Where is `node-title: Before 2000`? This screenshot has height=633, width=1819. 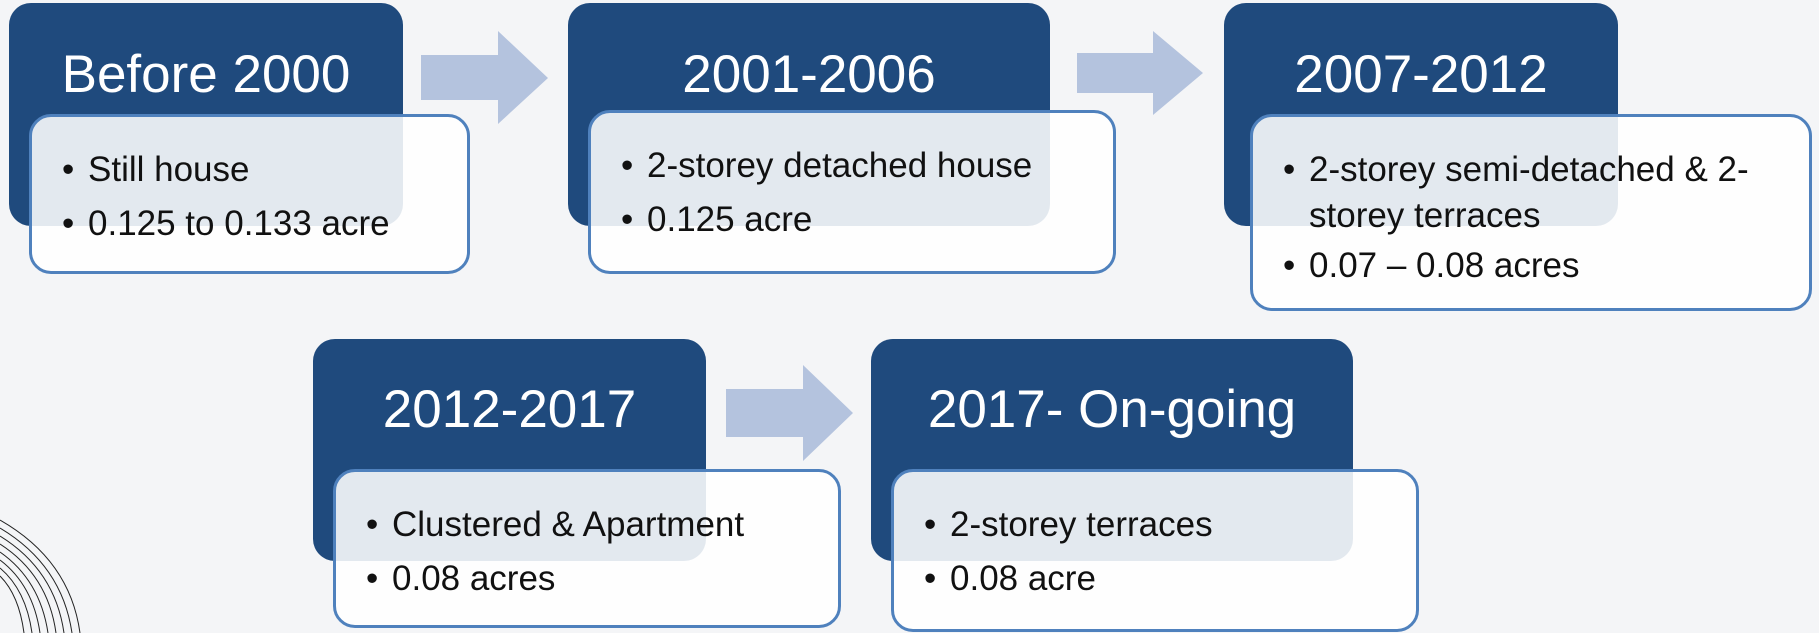
node-title: Before 2000 is located at coordinates (206, 74).